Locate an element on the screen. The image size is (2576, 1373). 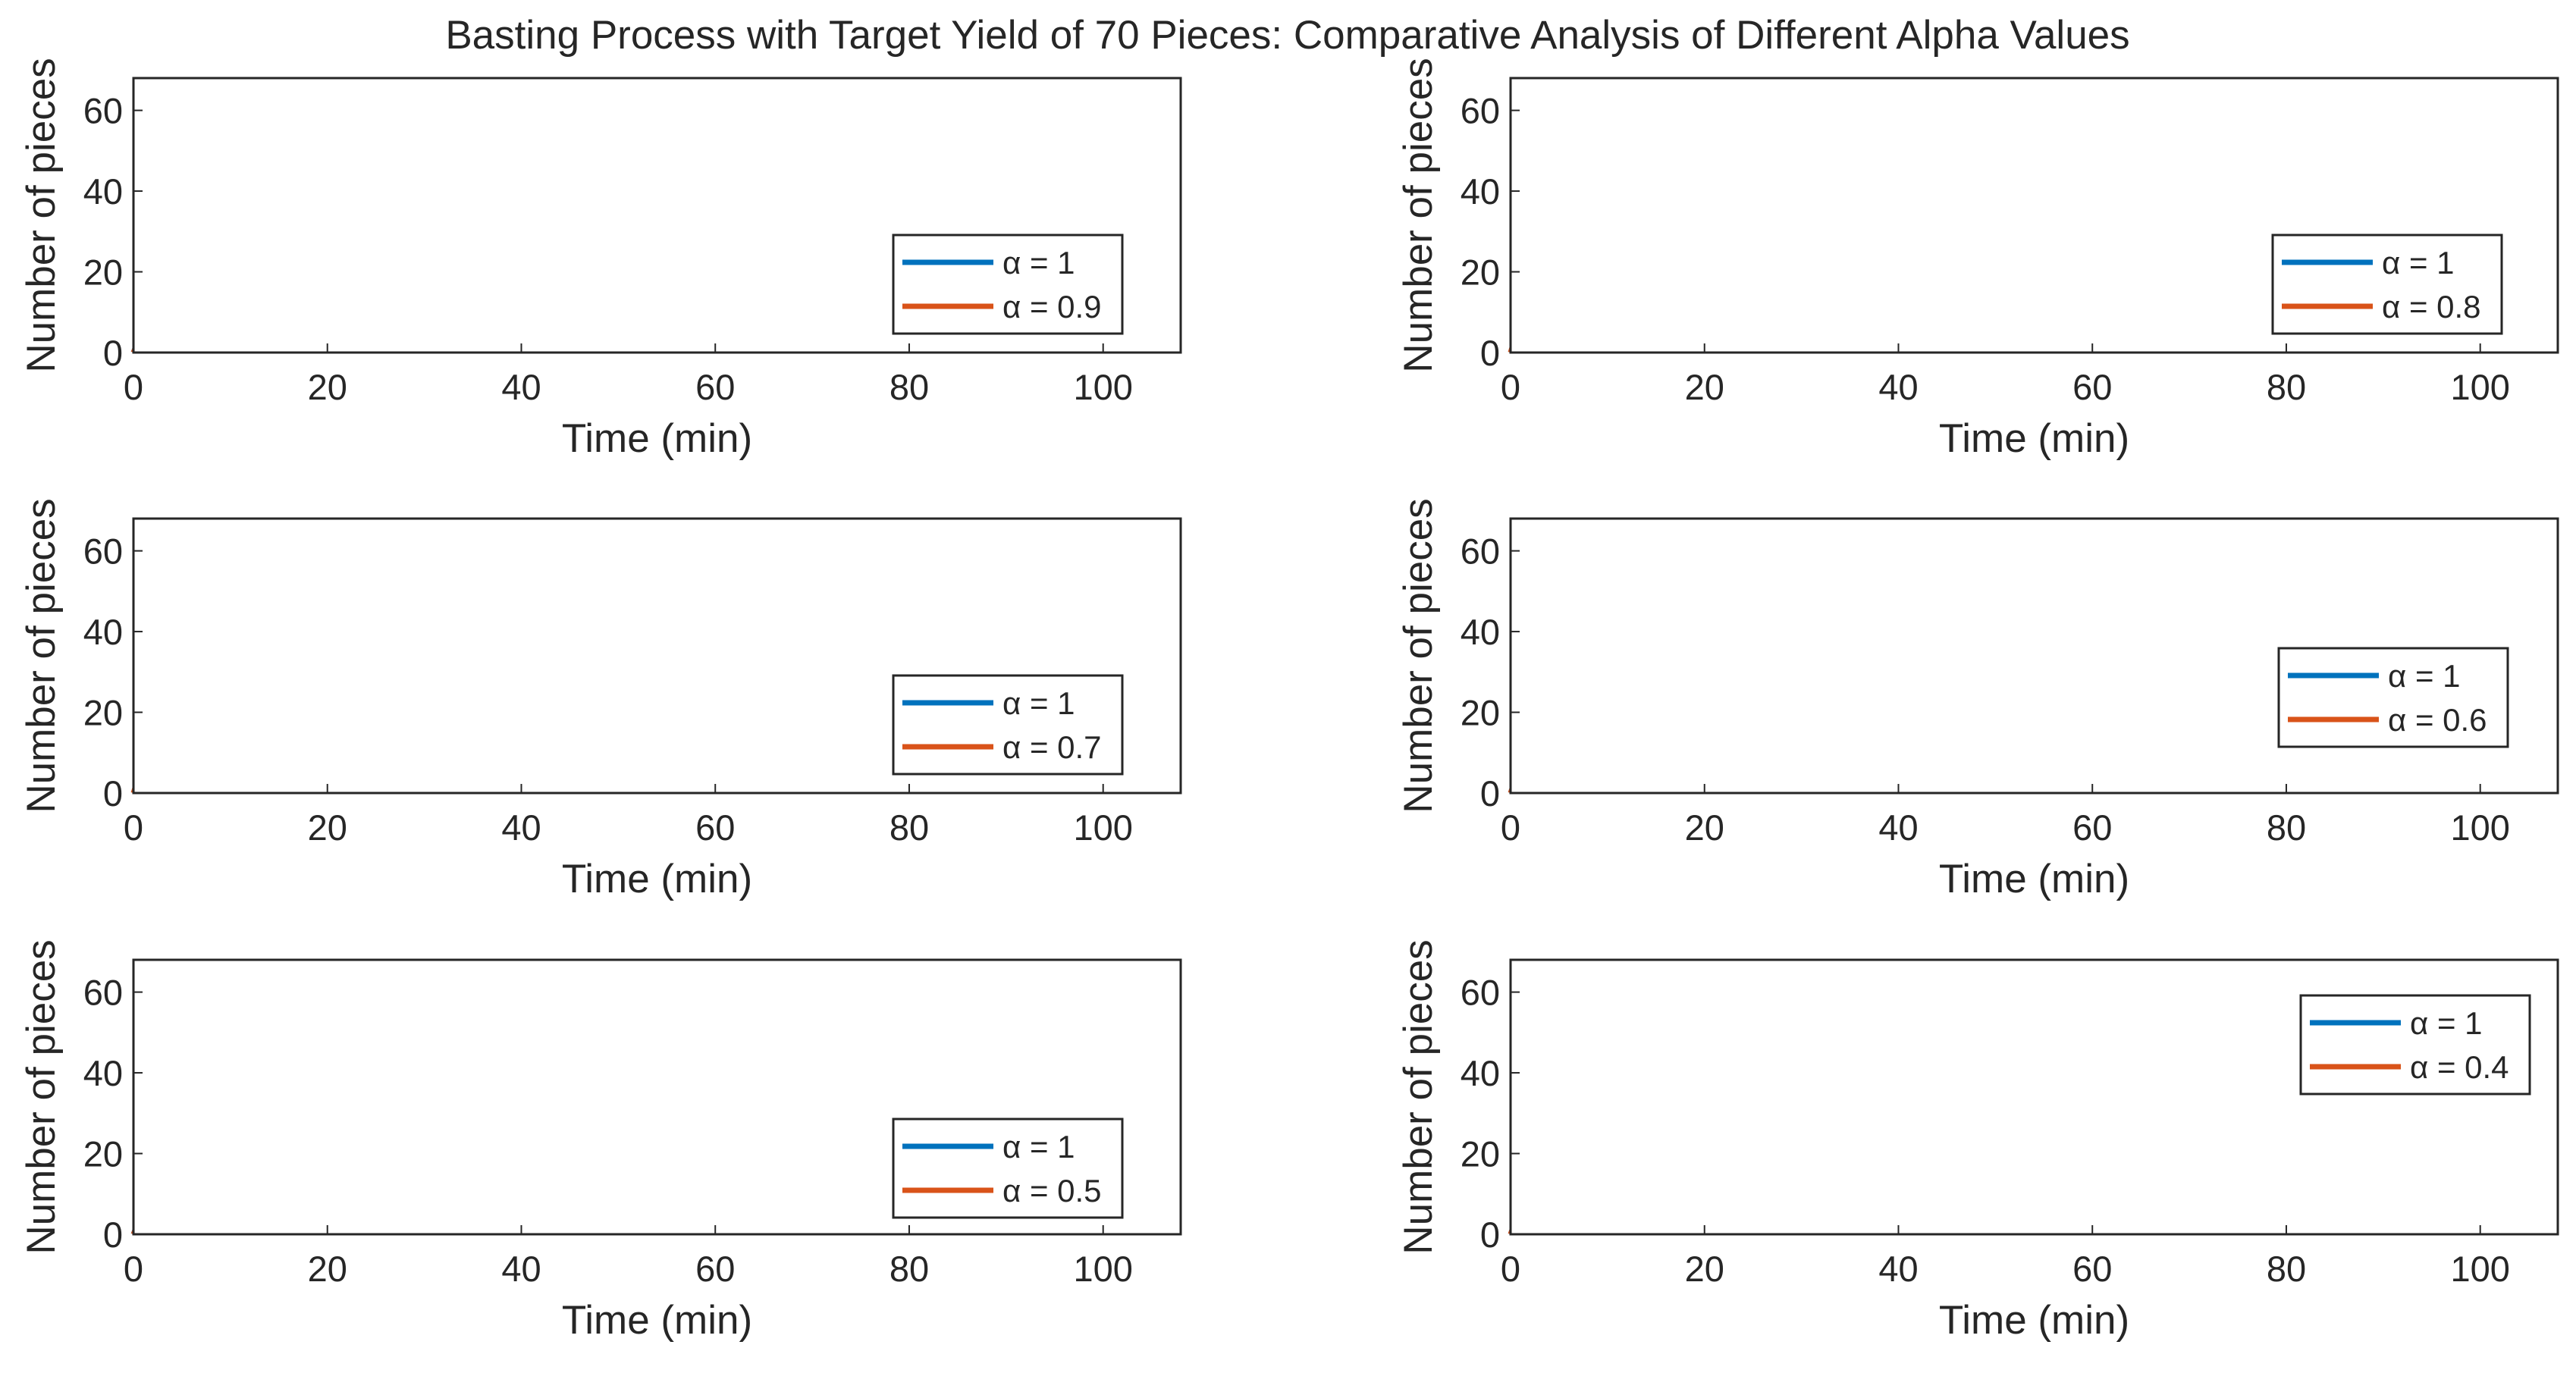
legend: α = 1 α = 0.6 is located at coordinates (2393, 697).